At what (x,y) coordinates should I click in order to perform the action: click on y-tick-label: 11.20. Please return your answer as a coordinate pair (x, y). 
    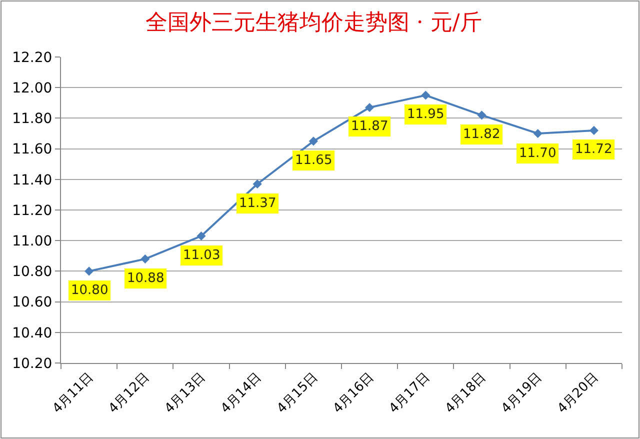
    Looking at the image, I should click on (32, 210).